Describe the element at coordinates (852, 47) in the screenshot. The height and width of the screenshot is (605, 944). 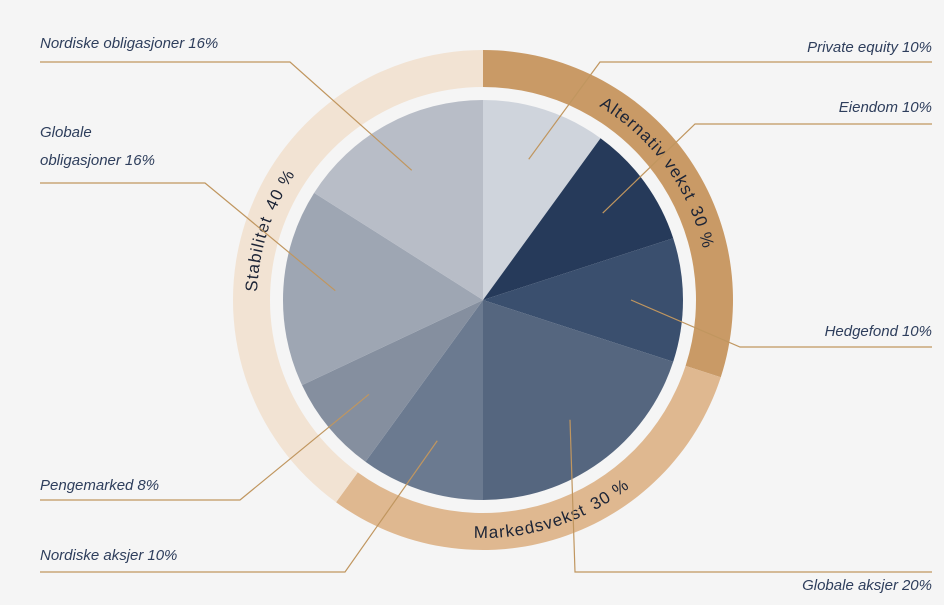
I see `slice-name: Private equity` at that location.